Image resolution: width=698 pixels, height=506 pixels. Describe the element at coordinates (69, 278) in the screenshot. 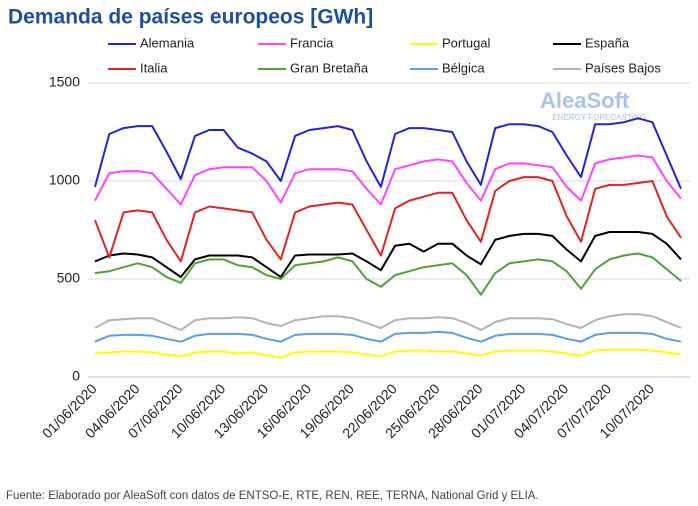

I see `y-tick-label: 500` at that location.